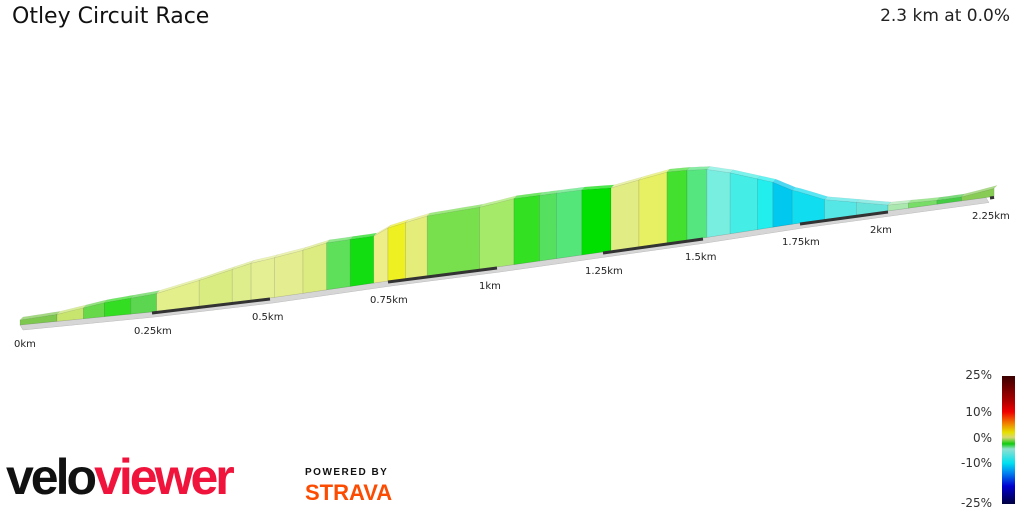  I want to click on legend-label: 25%, so click(978, 375).